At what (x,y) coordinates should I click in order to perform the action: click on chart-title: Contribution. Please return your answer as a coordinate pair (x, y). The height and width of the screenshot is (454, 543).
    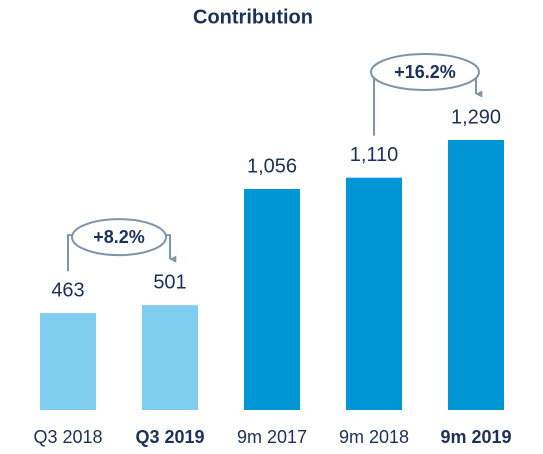
    Looking at the image, I should click on (253, 17).